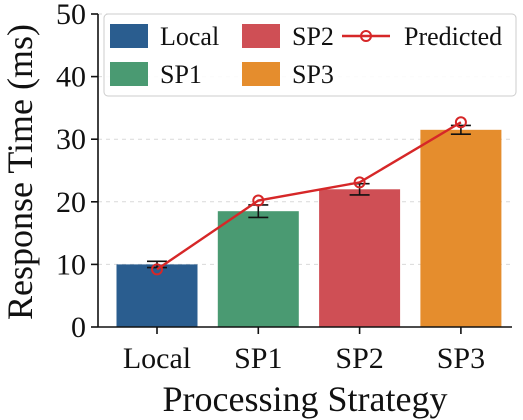  What do you see at coordinates (288, 36) in the screenshot?
I see `legend-item-sp2: SP2` at bounding box center [288, 36].